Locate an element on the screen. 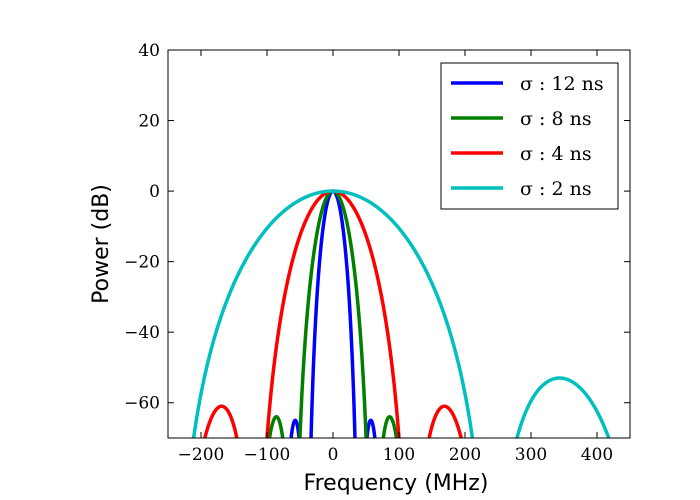  legend-label: σ : 8 ns is located at coordinates (556, 119).